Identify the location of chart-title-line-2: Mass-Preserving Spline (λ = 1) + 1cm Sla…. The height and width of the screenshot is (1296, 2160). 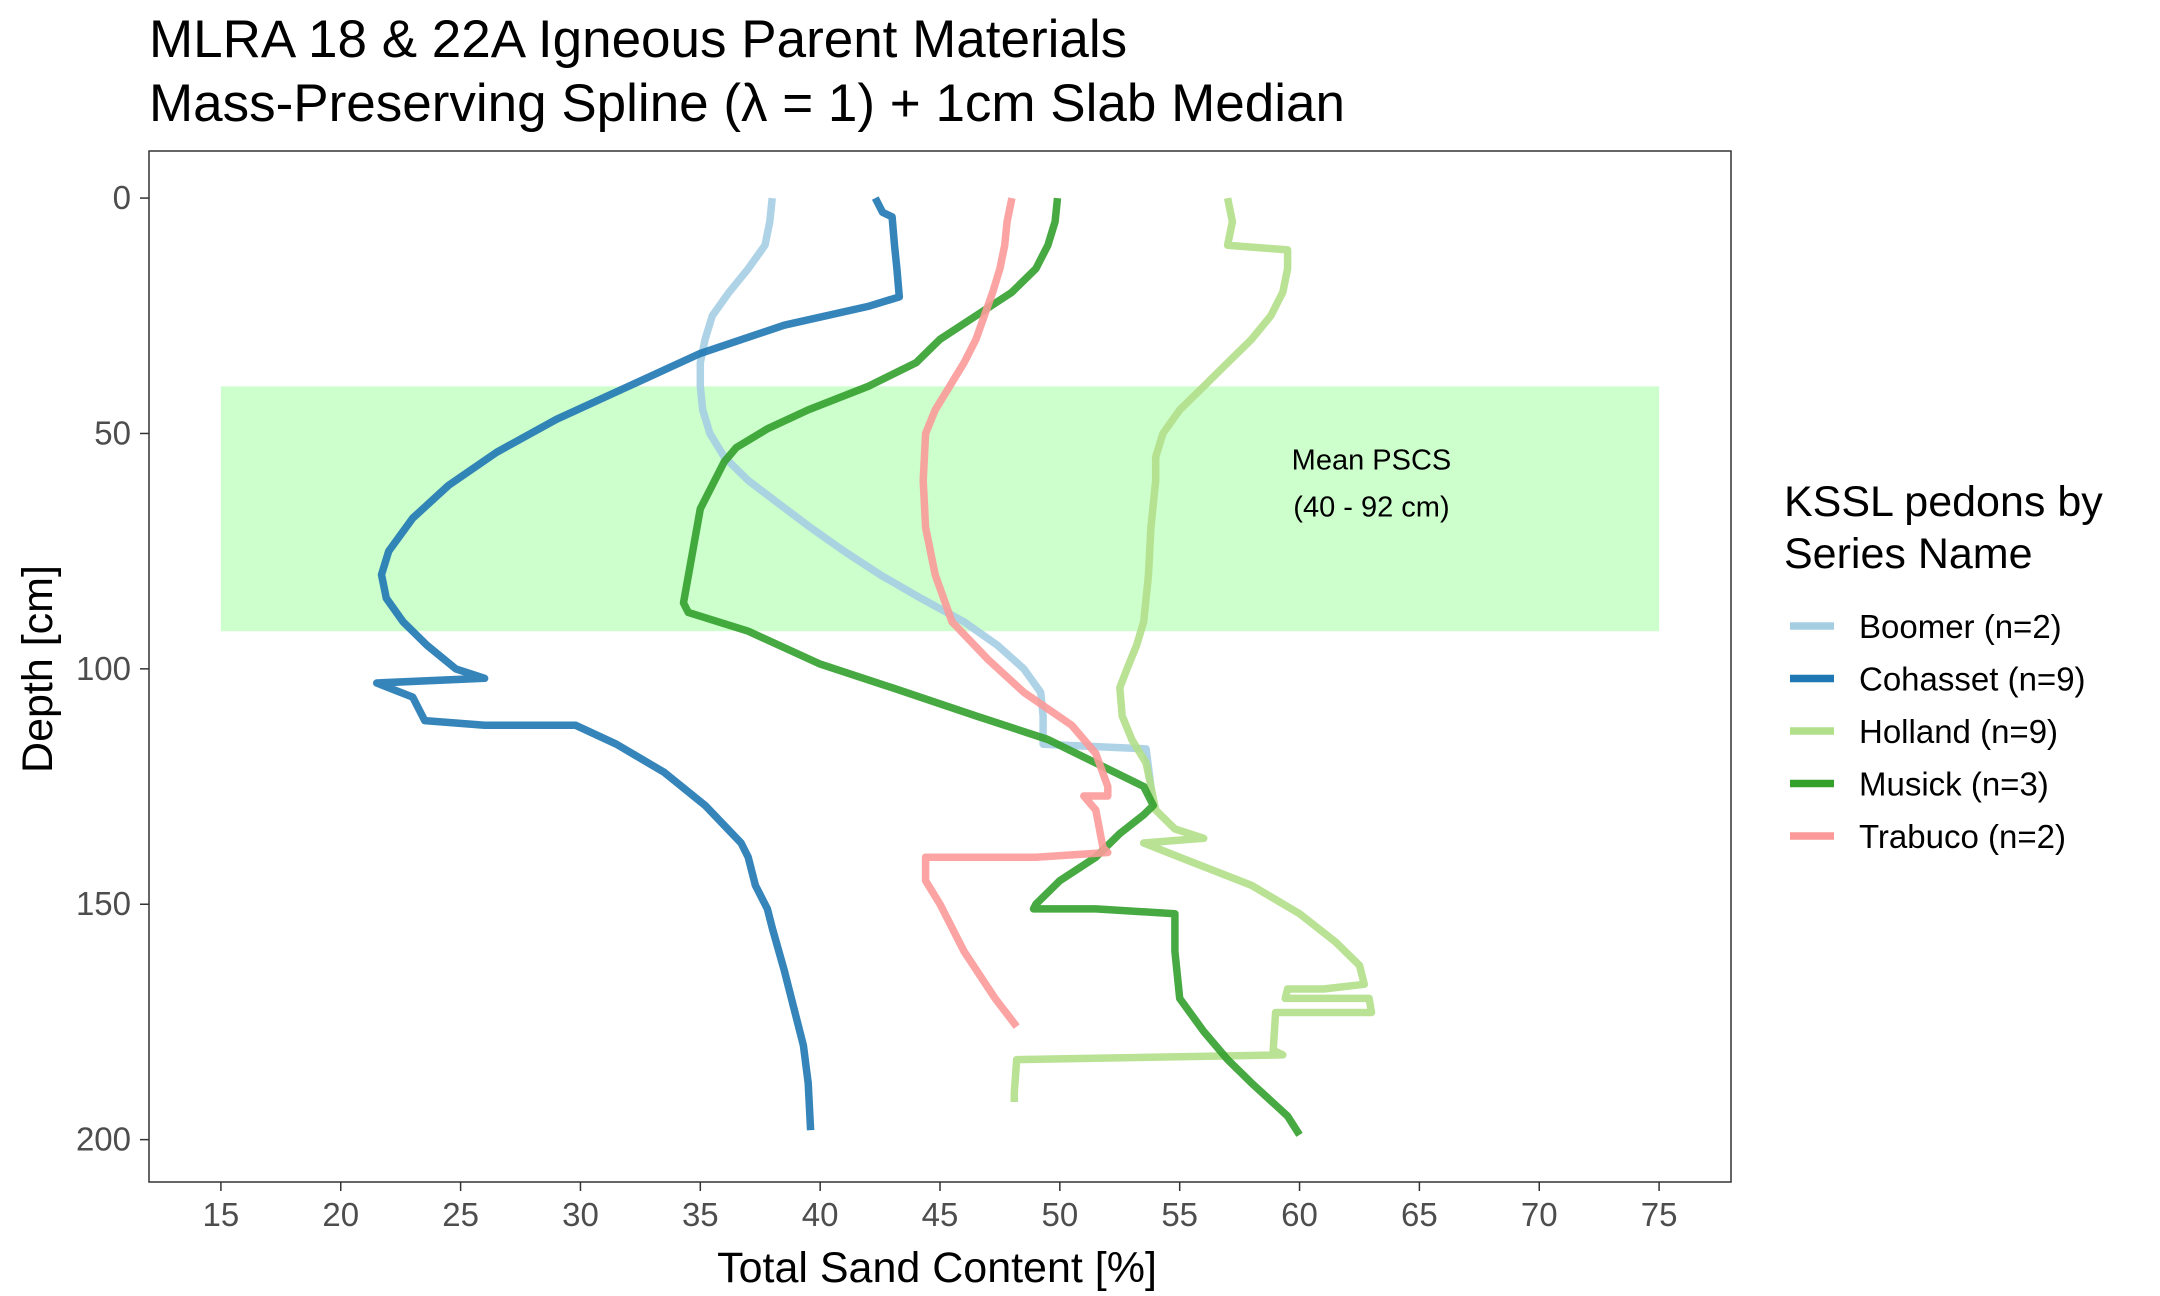
(747, 103).